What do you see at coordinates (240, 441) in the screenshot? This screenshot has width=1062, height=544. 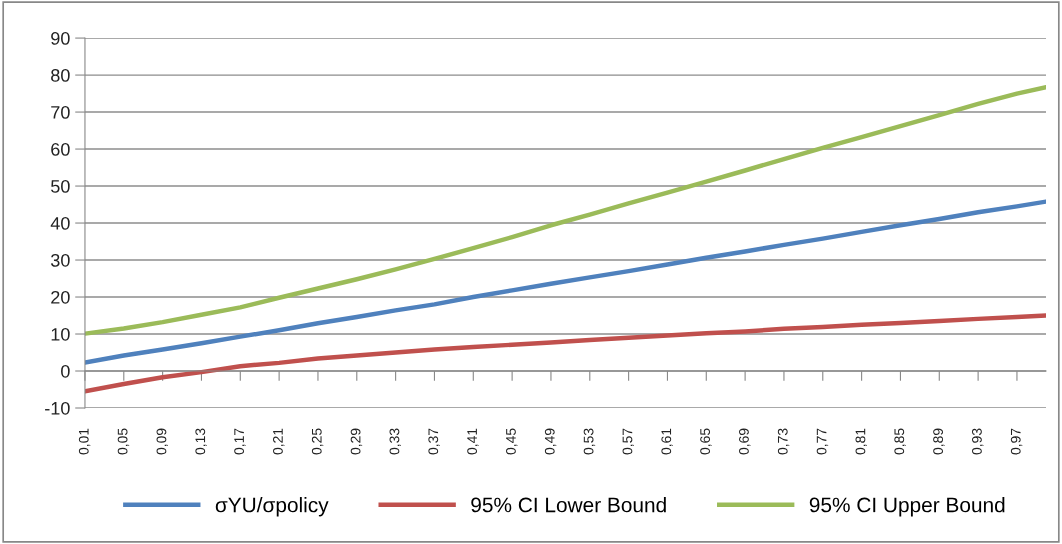 I see `x-tick-label: 0,17` at bounding box center [240, 441].